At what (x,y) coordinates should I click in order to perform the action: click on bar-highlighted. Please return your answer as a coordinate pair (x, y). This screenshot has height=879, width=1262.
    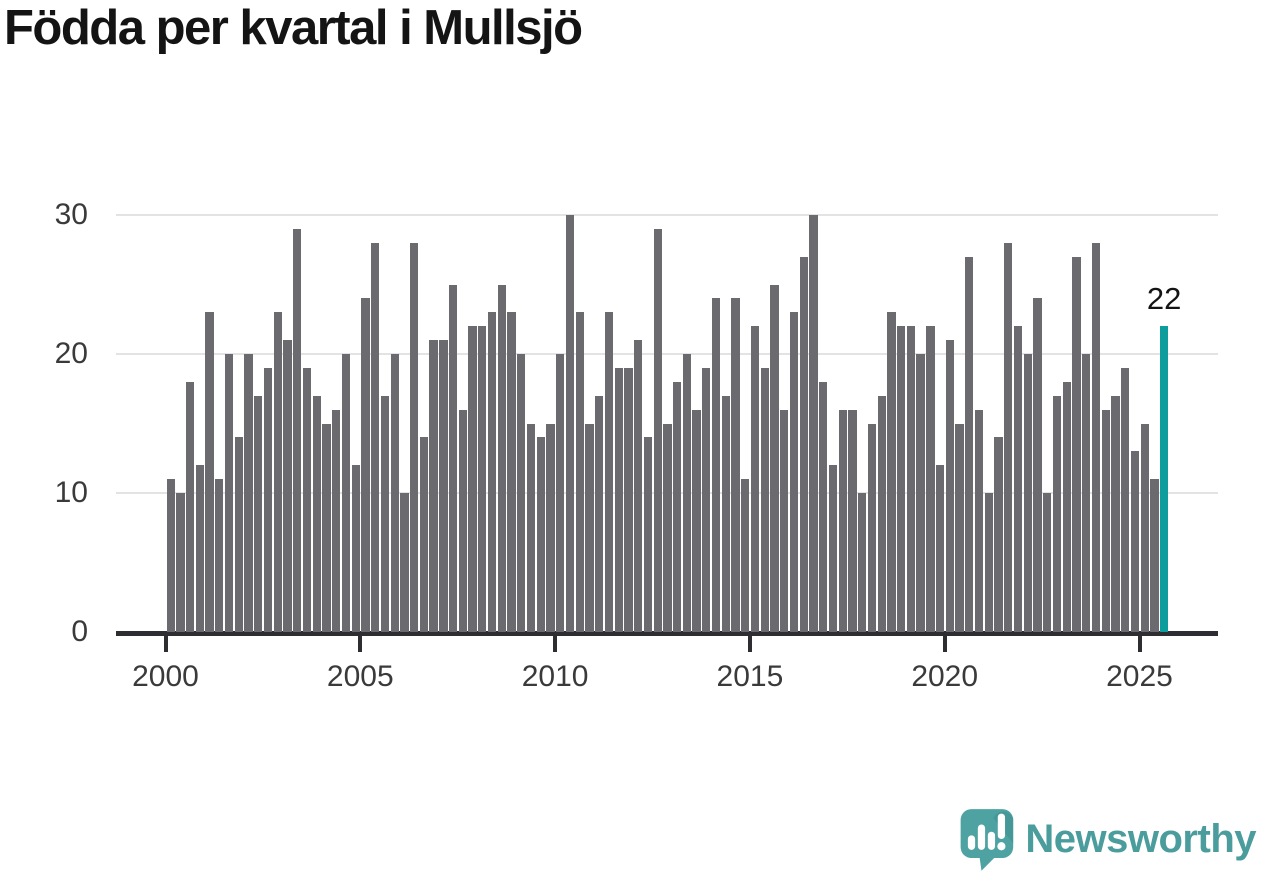
    Looking at the image, I should click on (1164, 479).